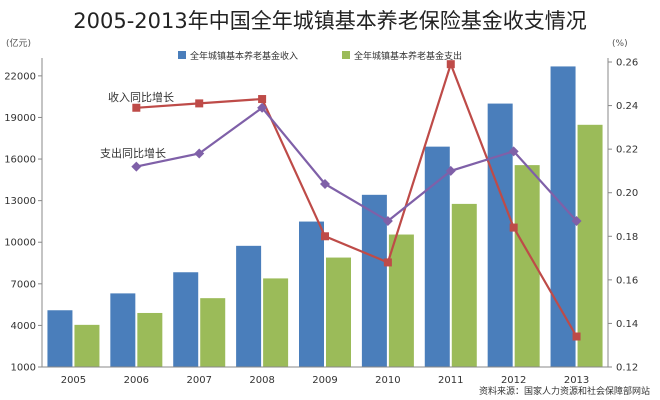 The width and height of the screenshot is (660, 400). Describe the element at coordinates (199, 103) in the screenshot. I see `point-income-growth-2007` at that location.